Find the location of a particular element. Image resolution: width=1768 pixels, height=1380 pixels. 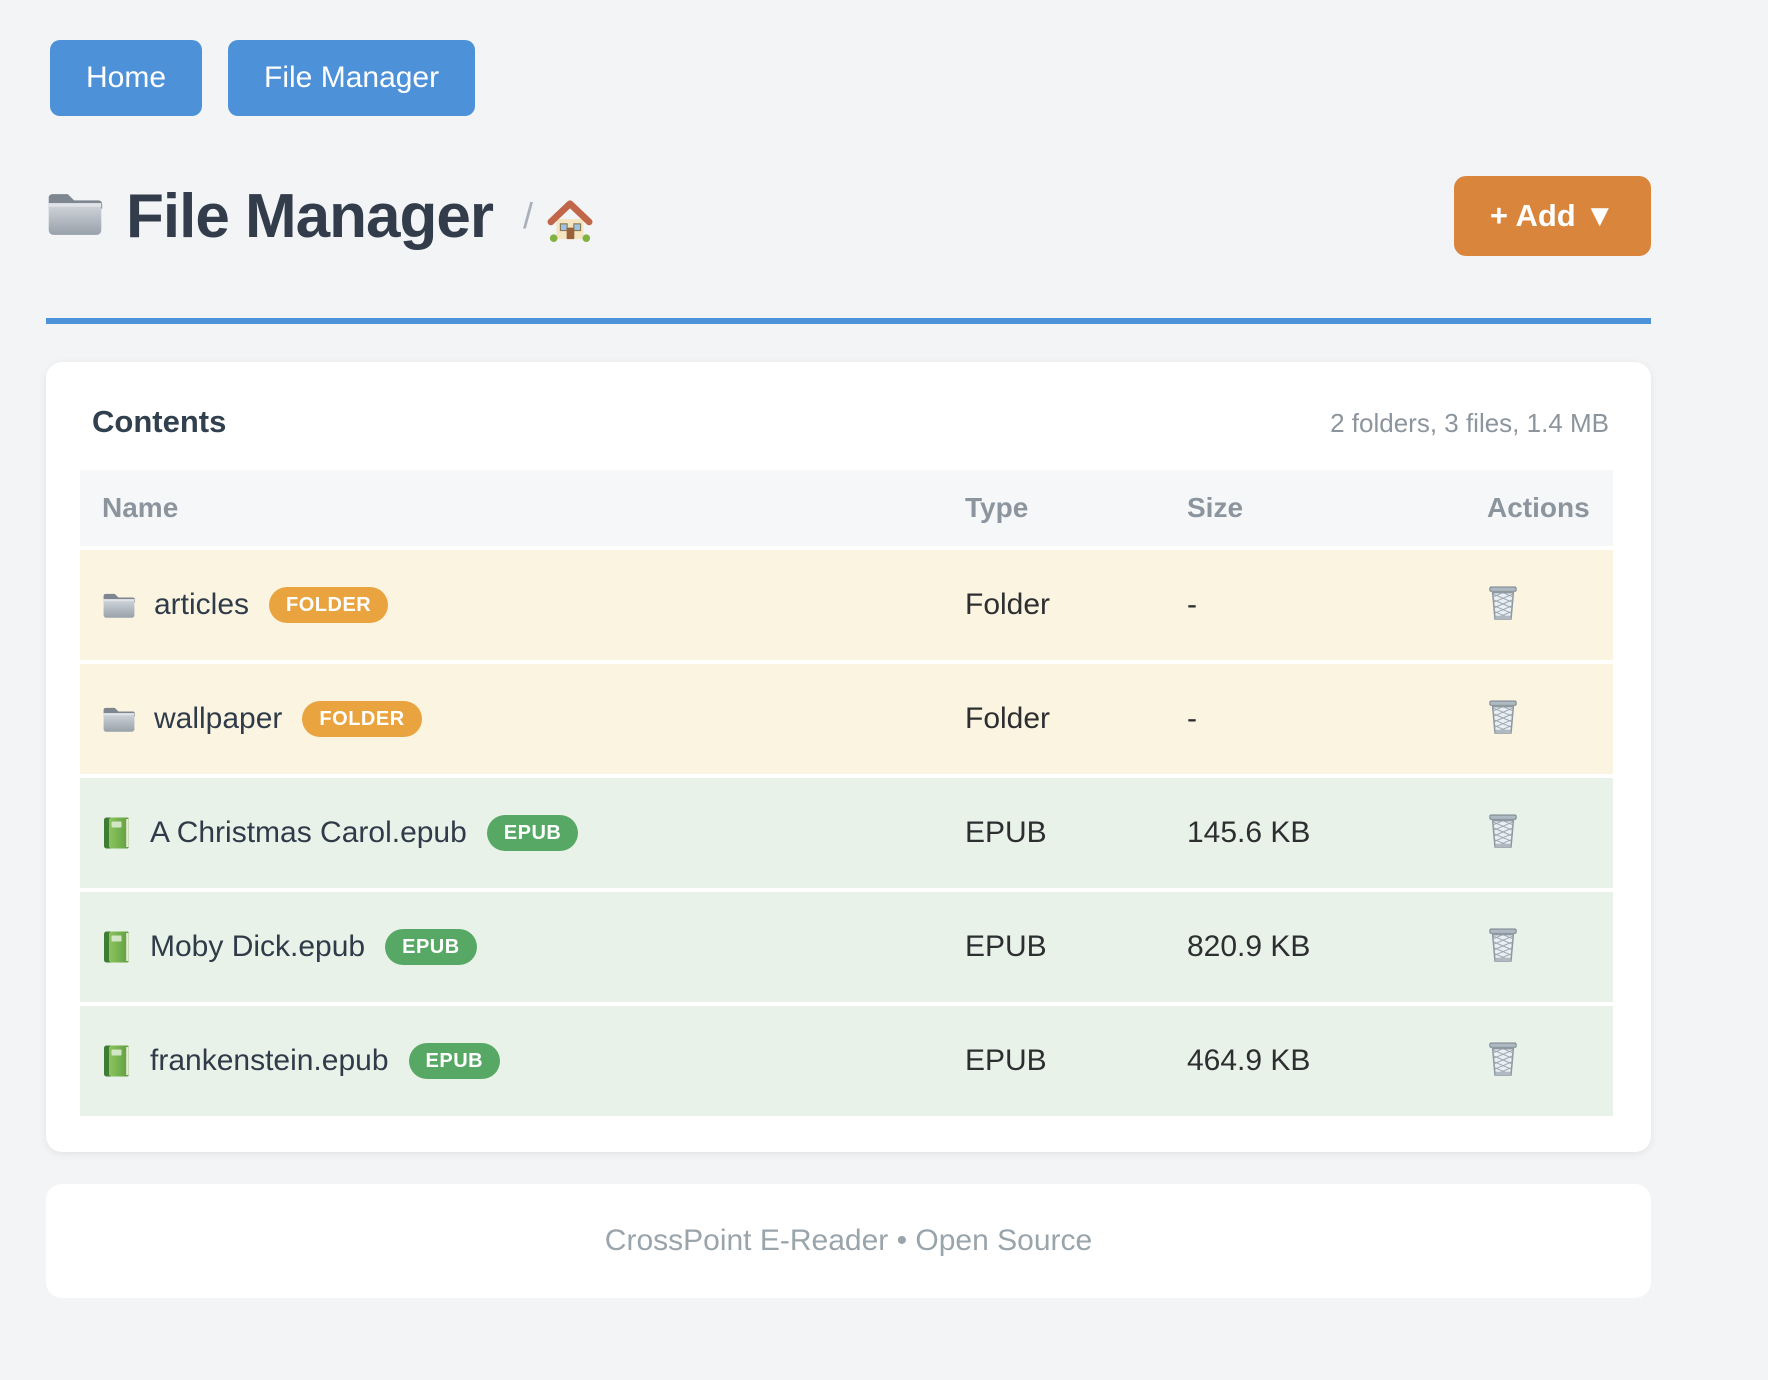

contents-card-header: Contents 2 folders, 3 files, 1.4 MB is located at coordinates (846, 422).